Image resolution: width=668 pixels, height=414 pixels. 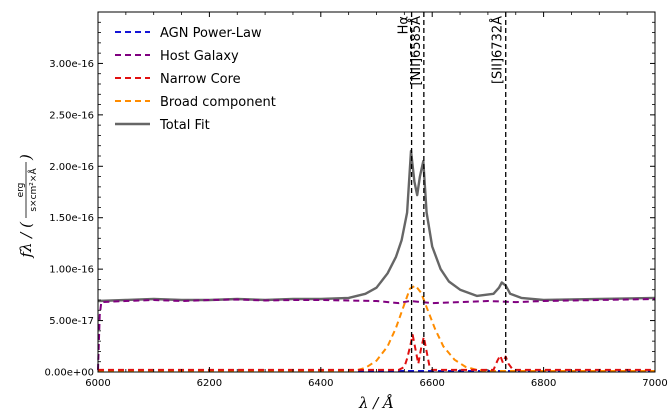 What do you see at coordinates (33, 190) in the screenshot?
I see `y-axis-label-denominator: s×cm²×Å` at bounding box center [33, 190].